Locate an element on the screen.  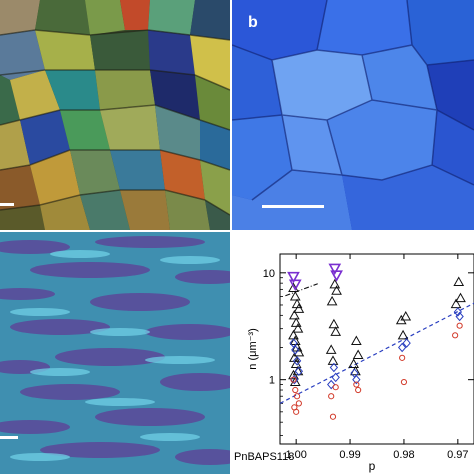
scale-bar-b is located at coordinates (293, 206).